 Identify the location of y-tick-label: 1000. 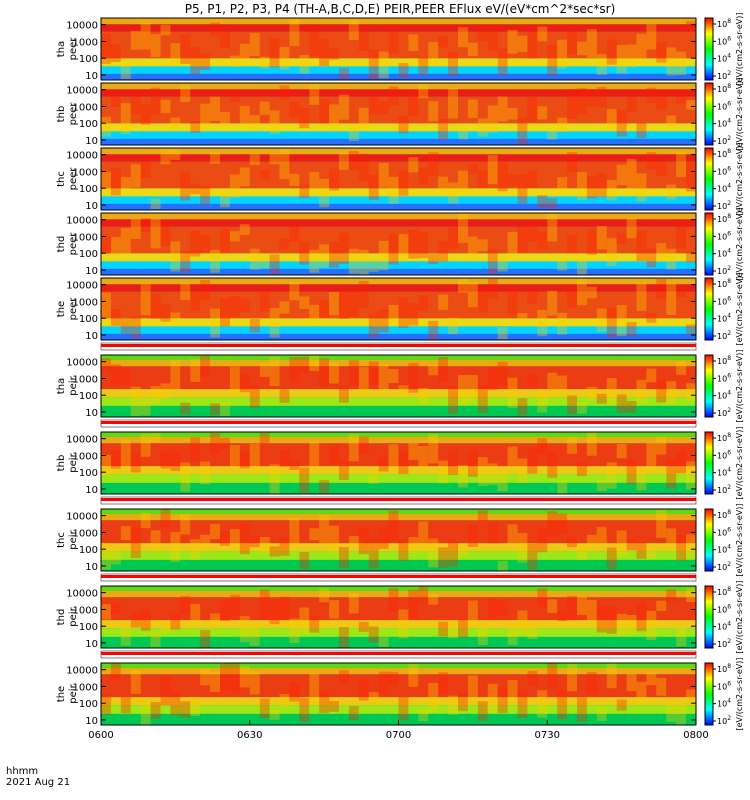
(85, 456).